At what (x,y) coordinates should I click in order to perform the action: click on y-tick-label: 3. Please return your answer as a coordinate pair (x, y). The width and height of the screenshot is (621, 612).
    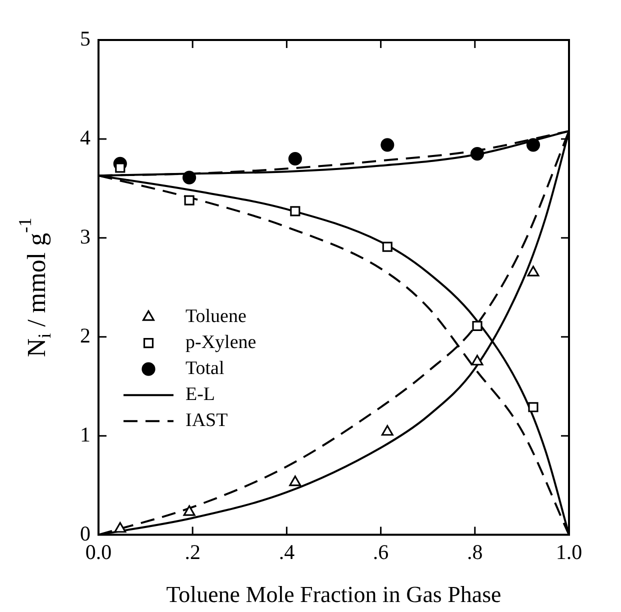
    Looking at the image, I should click on (85, 236).